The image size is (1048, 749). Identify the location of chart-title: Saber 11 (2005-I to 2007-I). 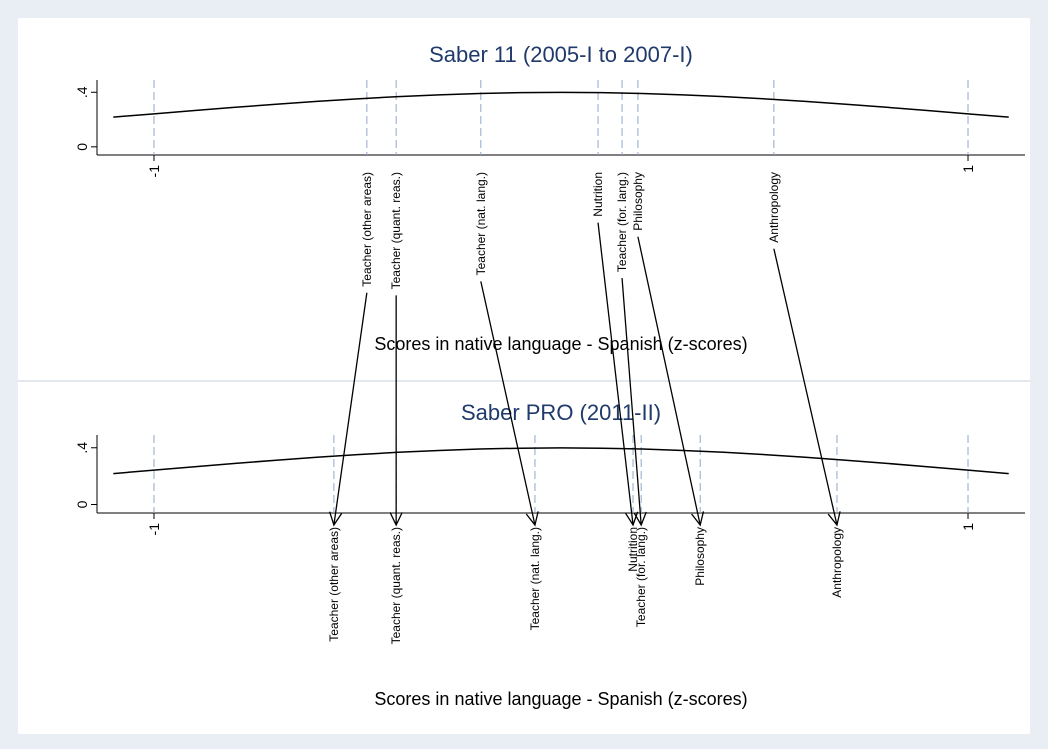
(561, 54).